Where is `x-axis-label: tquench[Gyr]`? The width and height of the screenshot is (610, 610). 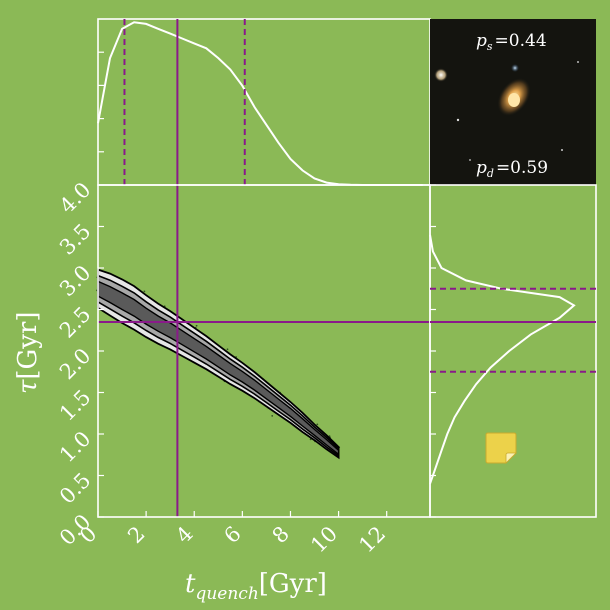
x-axis-label: tquench[Gyr] is located at coordinates (256, 586).